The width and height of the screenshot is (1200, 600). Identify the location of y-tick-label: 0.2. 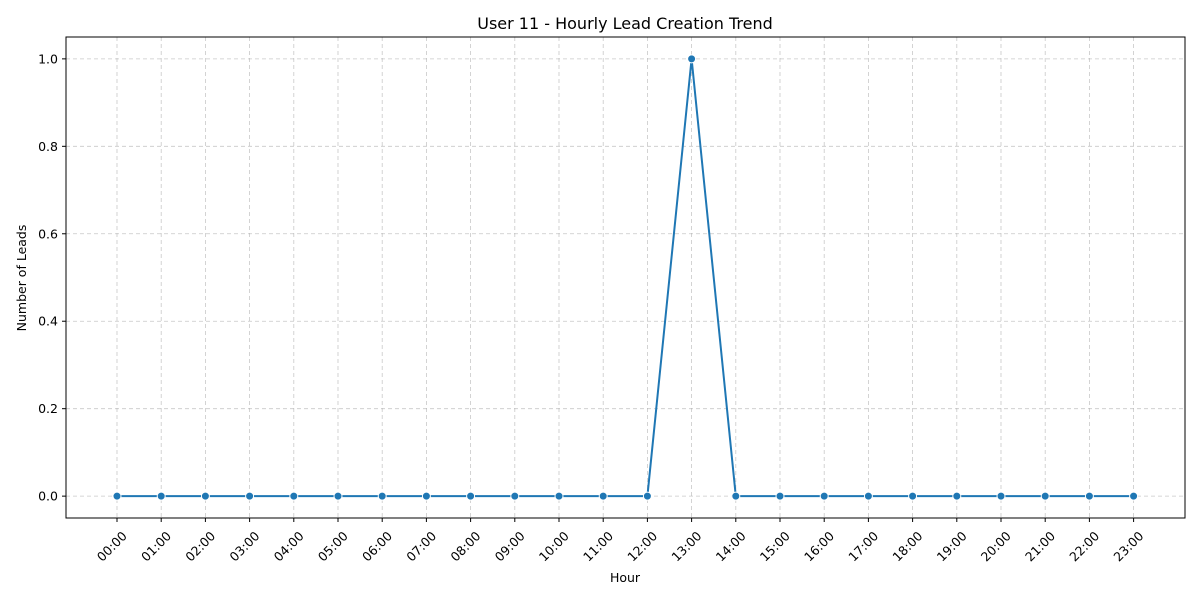
(48, 408).